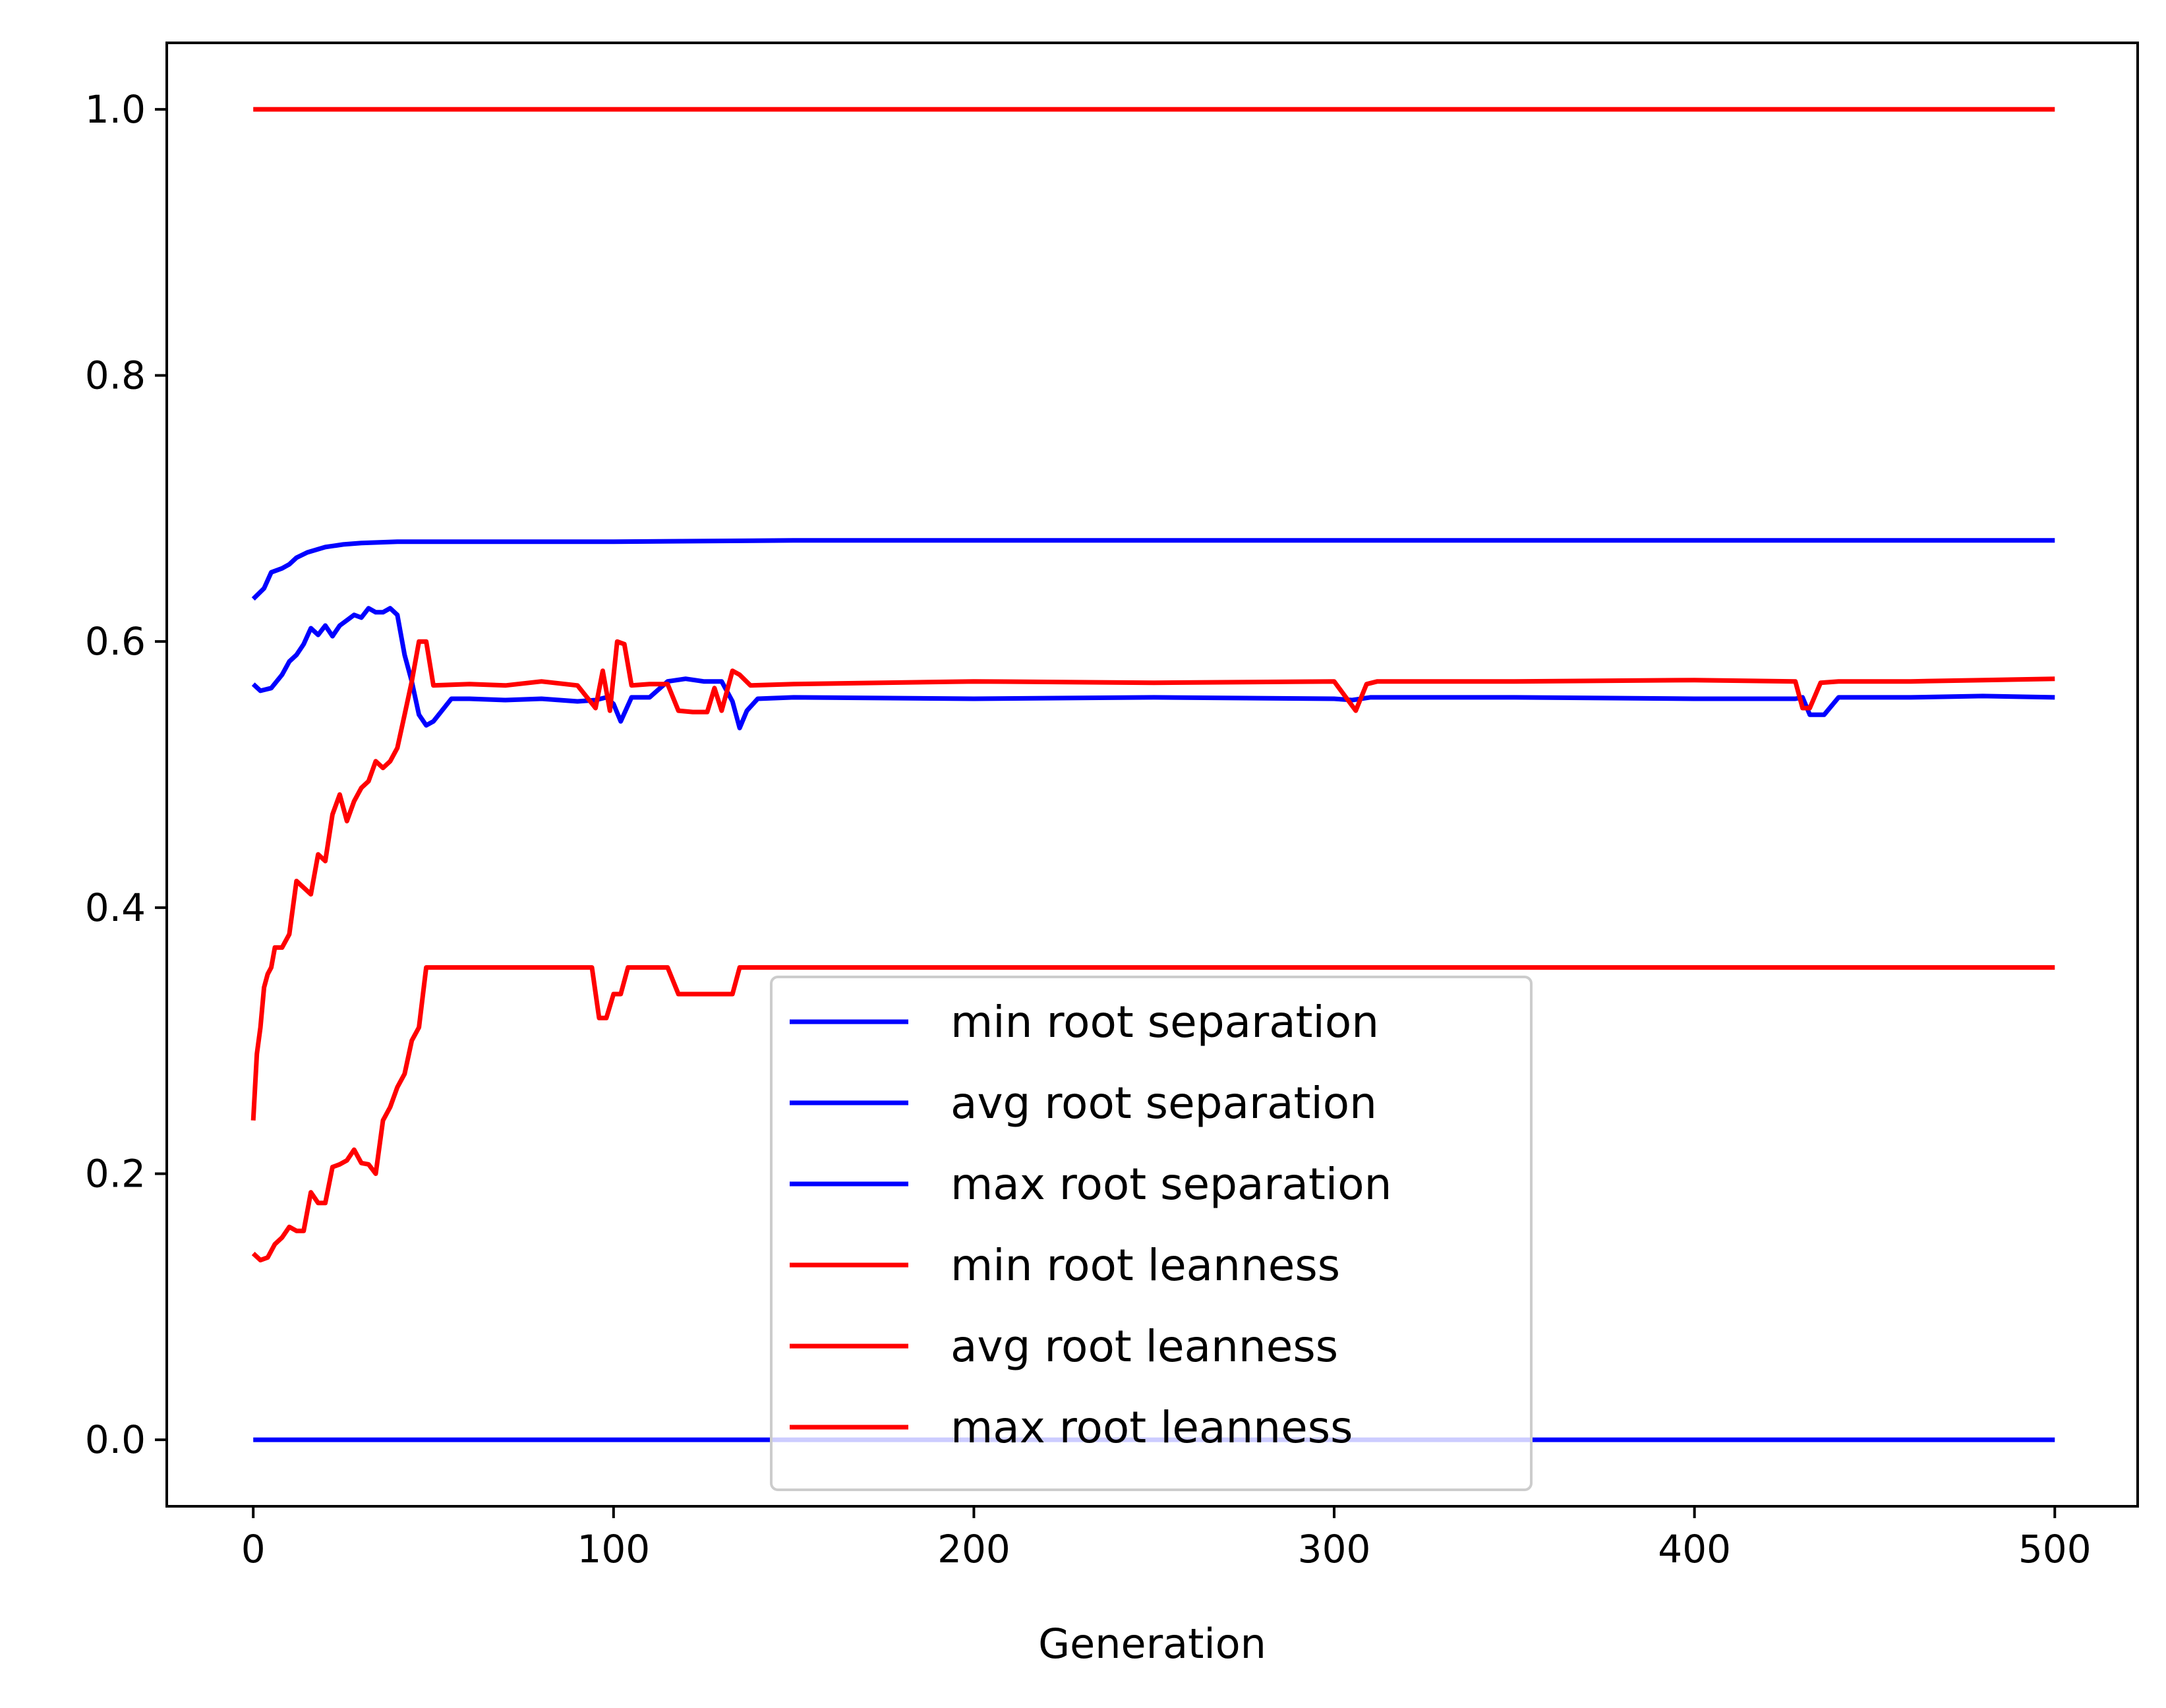 The width and height of the screenshot is (2166, 1708). Describe the element at coordinates (2055, 1549) in the screenshot. I see `x-tick-label-5: 500` at that location.